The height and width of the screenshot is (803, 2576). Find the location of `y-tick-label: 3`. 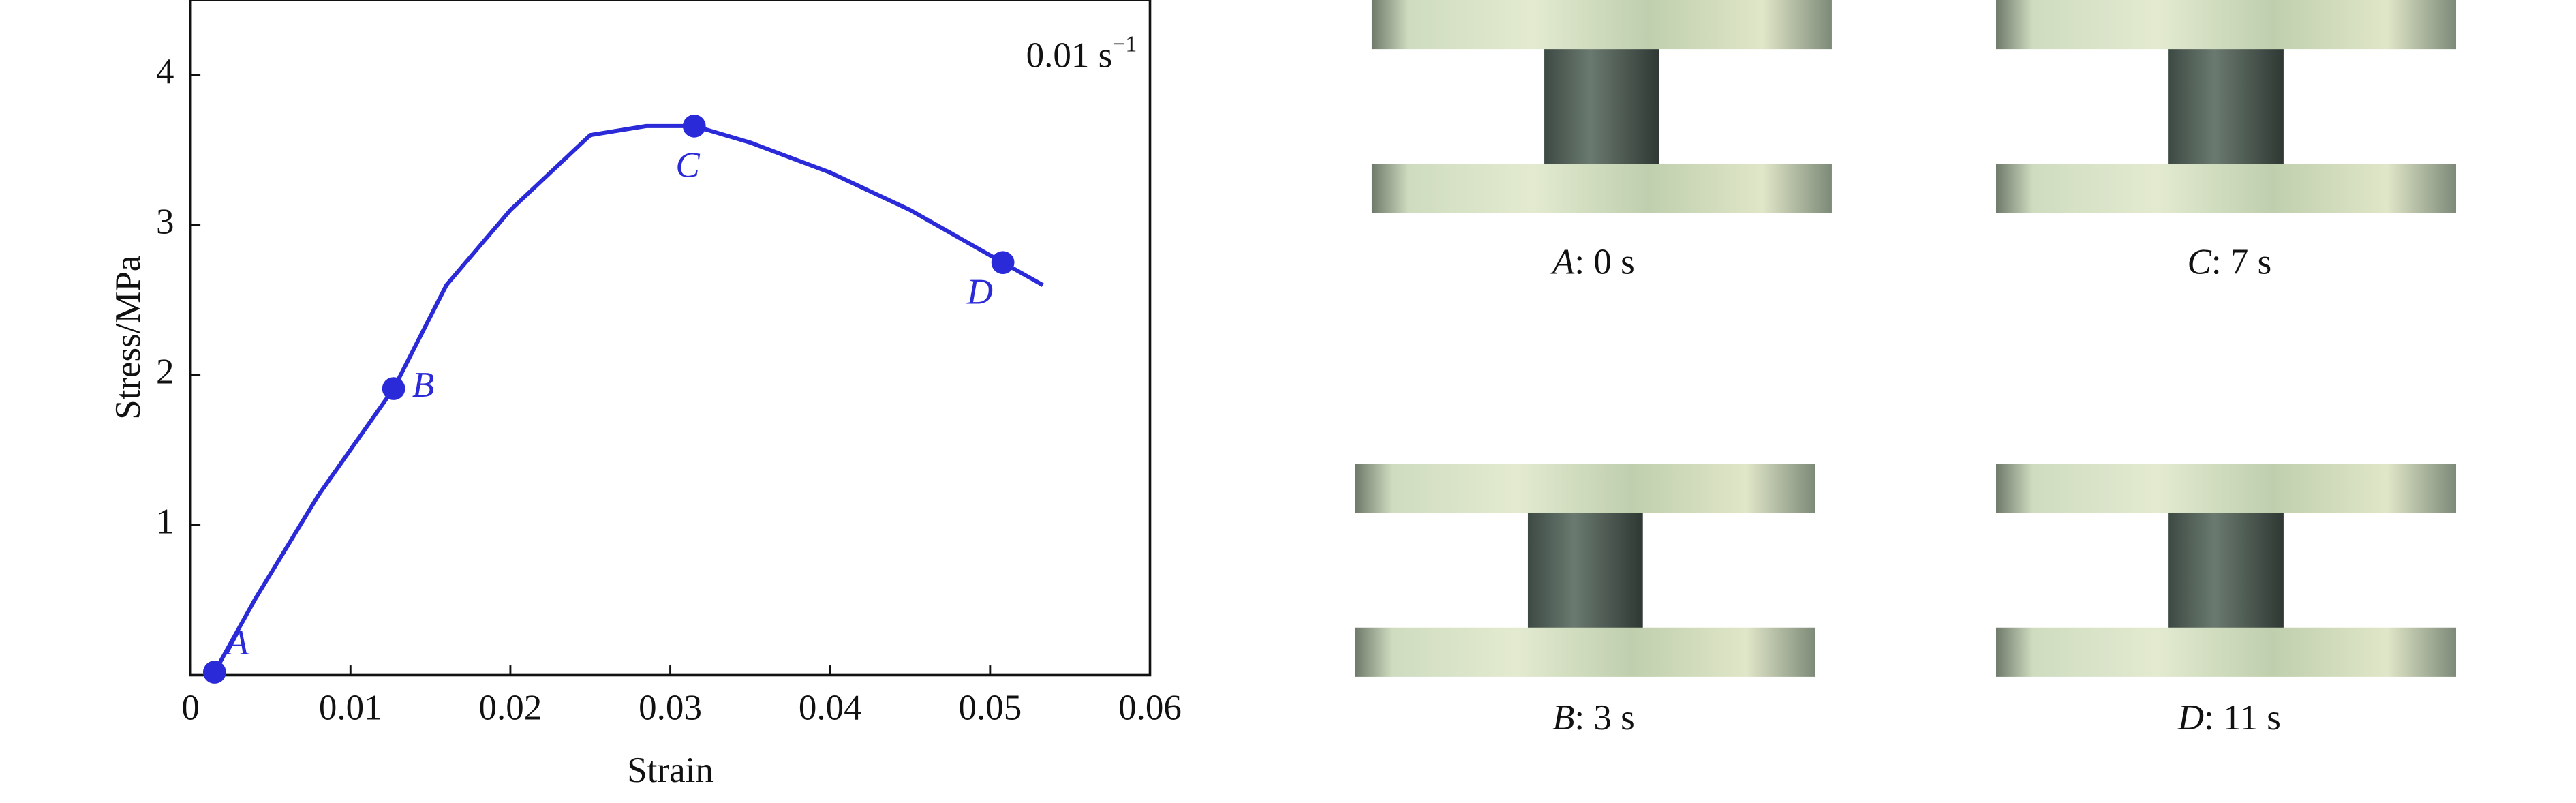

y-tick-label: 3 is located at coordinates (165, 222).